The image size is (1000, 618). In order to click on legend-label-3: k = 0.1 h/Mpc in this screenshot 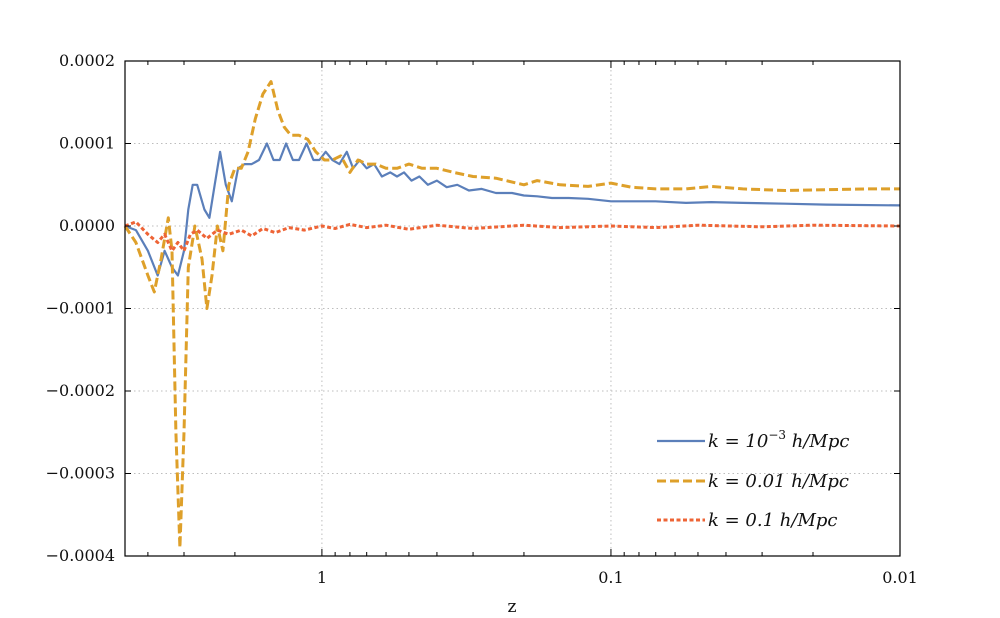, I will do `click(772, 520)`.